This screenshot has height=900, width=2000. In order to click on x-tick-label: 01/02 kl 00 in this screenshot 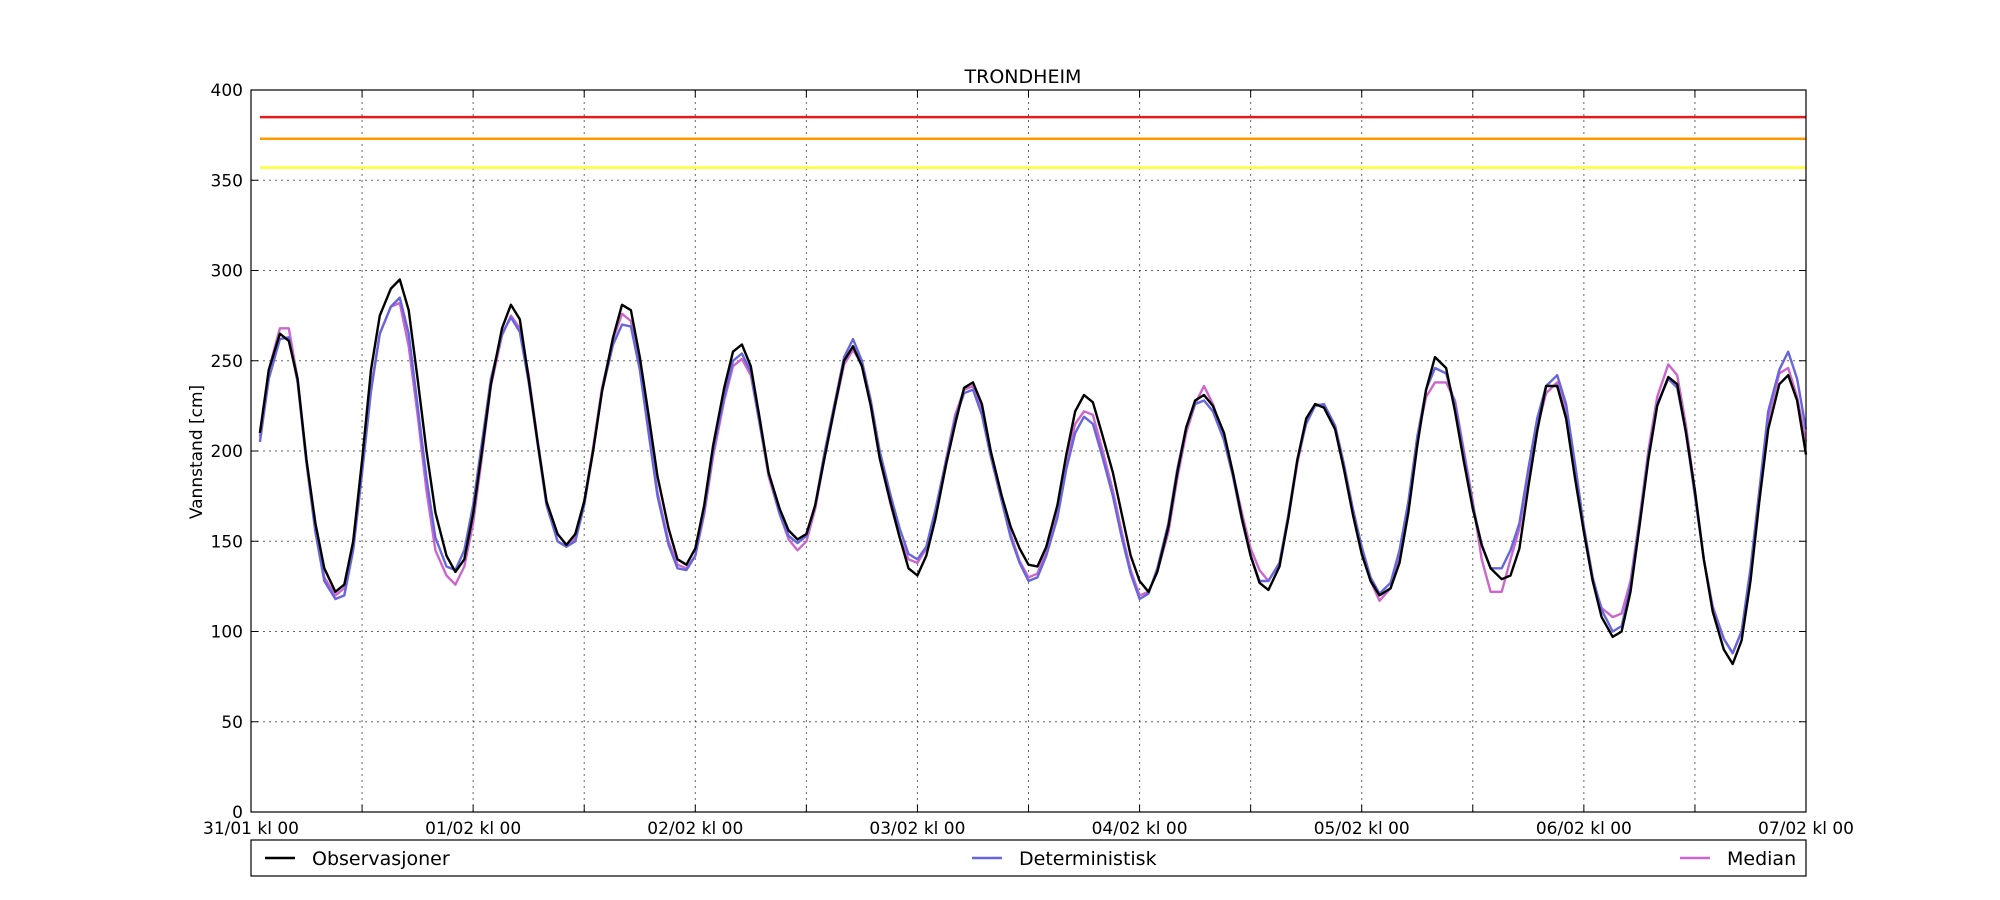, I will do `click(473, 829)`.